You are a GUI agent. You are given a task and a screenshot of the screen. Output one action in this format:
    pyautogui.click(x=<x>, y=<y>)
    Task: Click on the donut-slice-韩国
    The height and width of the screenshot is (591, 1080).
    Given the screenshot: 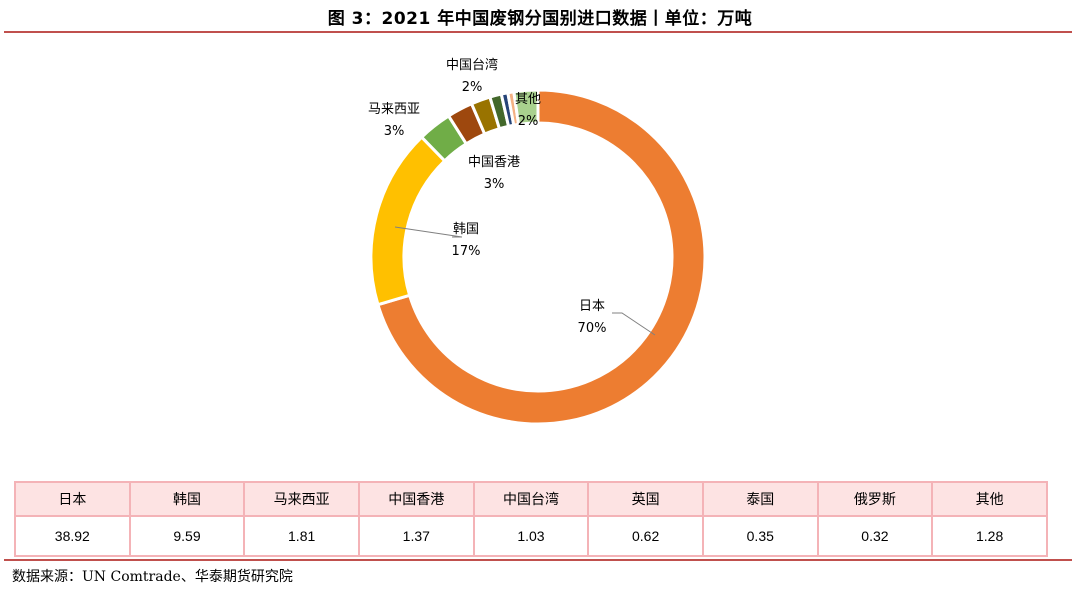 What is the action you would take?
    pyautogui.click(x=408, y=221)
    